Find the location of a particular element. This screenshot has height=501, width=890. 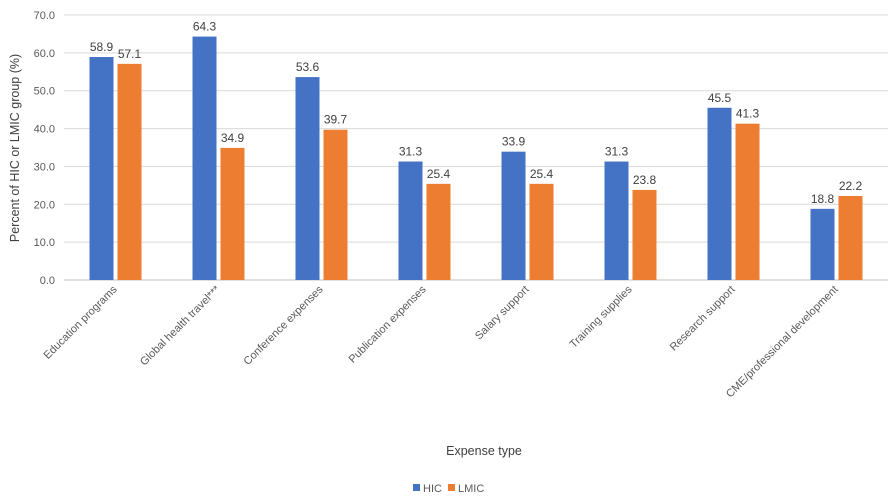

category-label: CME/professional development is located at coordinates (782, 342).